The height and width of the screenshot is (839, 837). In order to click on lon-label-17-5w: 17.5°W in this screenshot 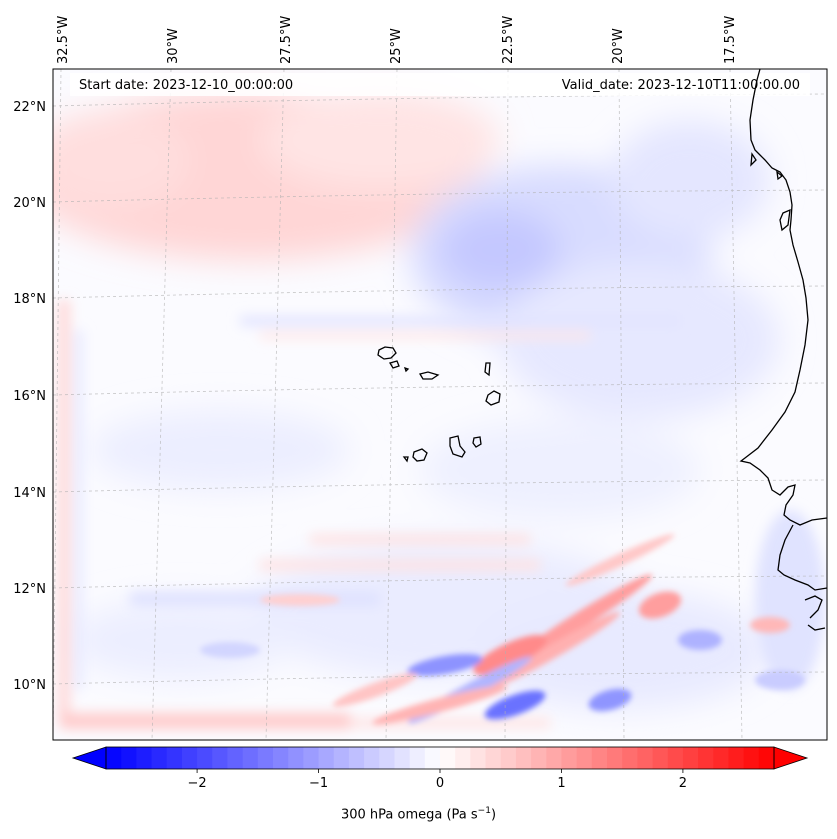, I will do `click(730, 40)`.